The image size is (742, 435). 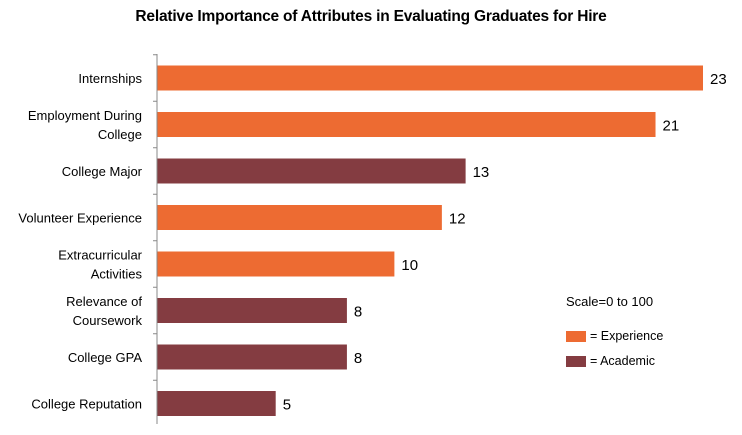 I want to click on bar-college-major, so click(x=311, y=171).